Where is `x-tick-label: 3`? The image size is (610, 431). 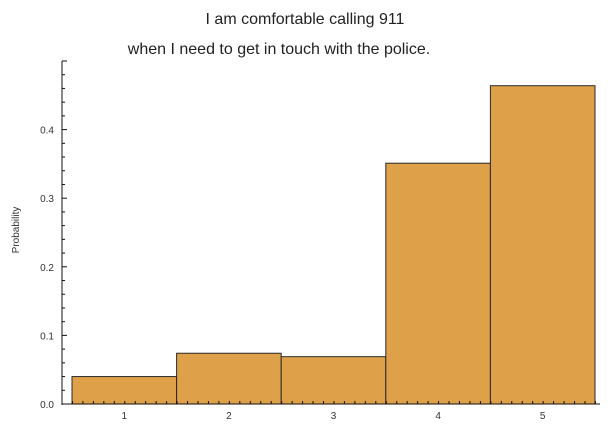 x-tick-label: 3 is located at coordinates (334, 416).